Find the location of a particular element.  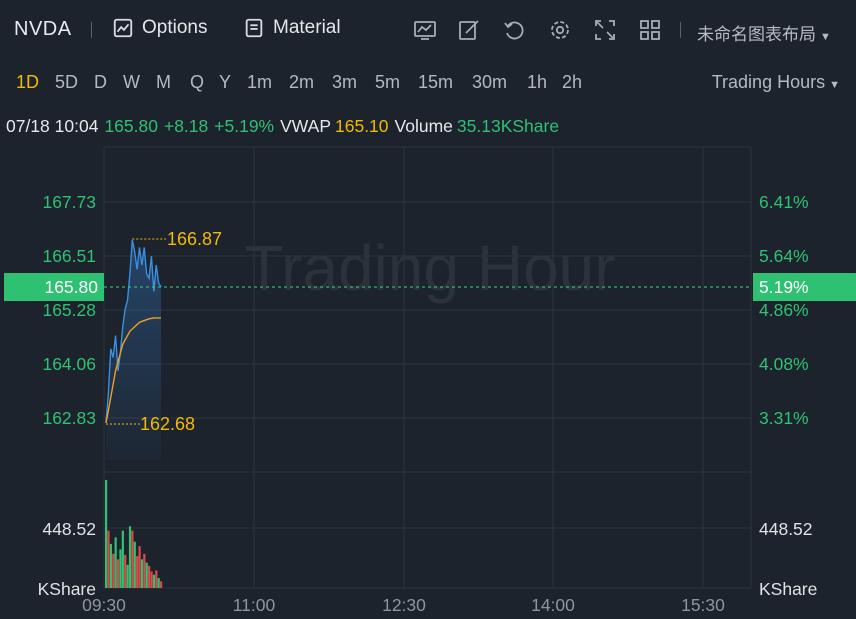

settings-icon is located at coordinates (560, 30).